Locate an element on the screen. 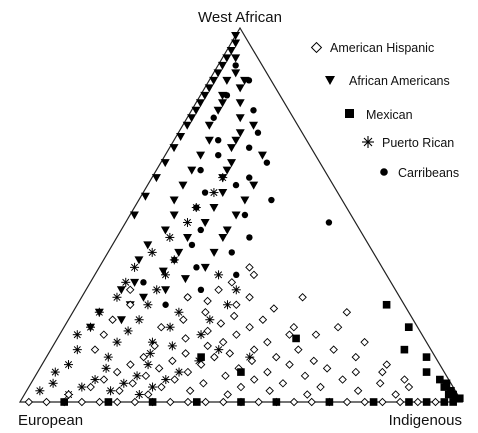 The height and width of the screenshot is (433, 478). legend-marker-filled-circle is located at coordinates (384, 172).